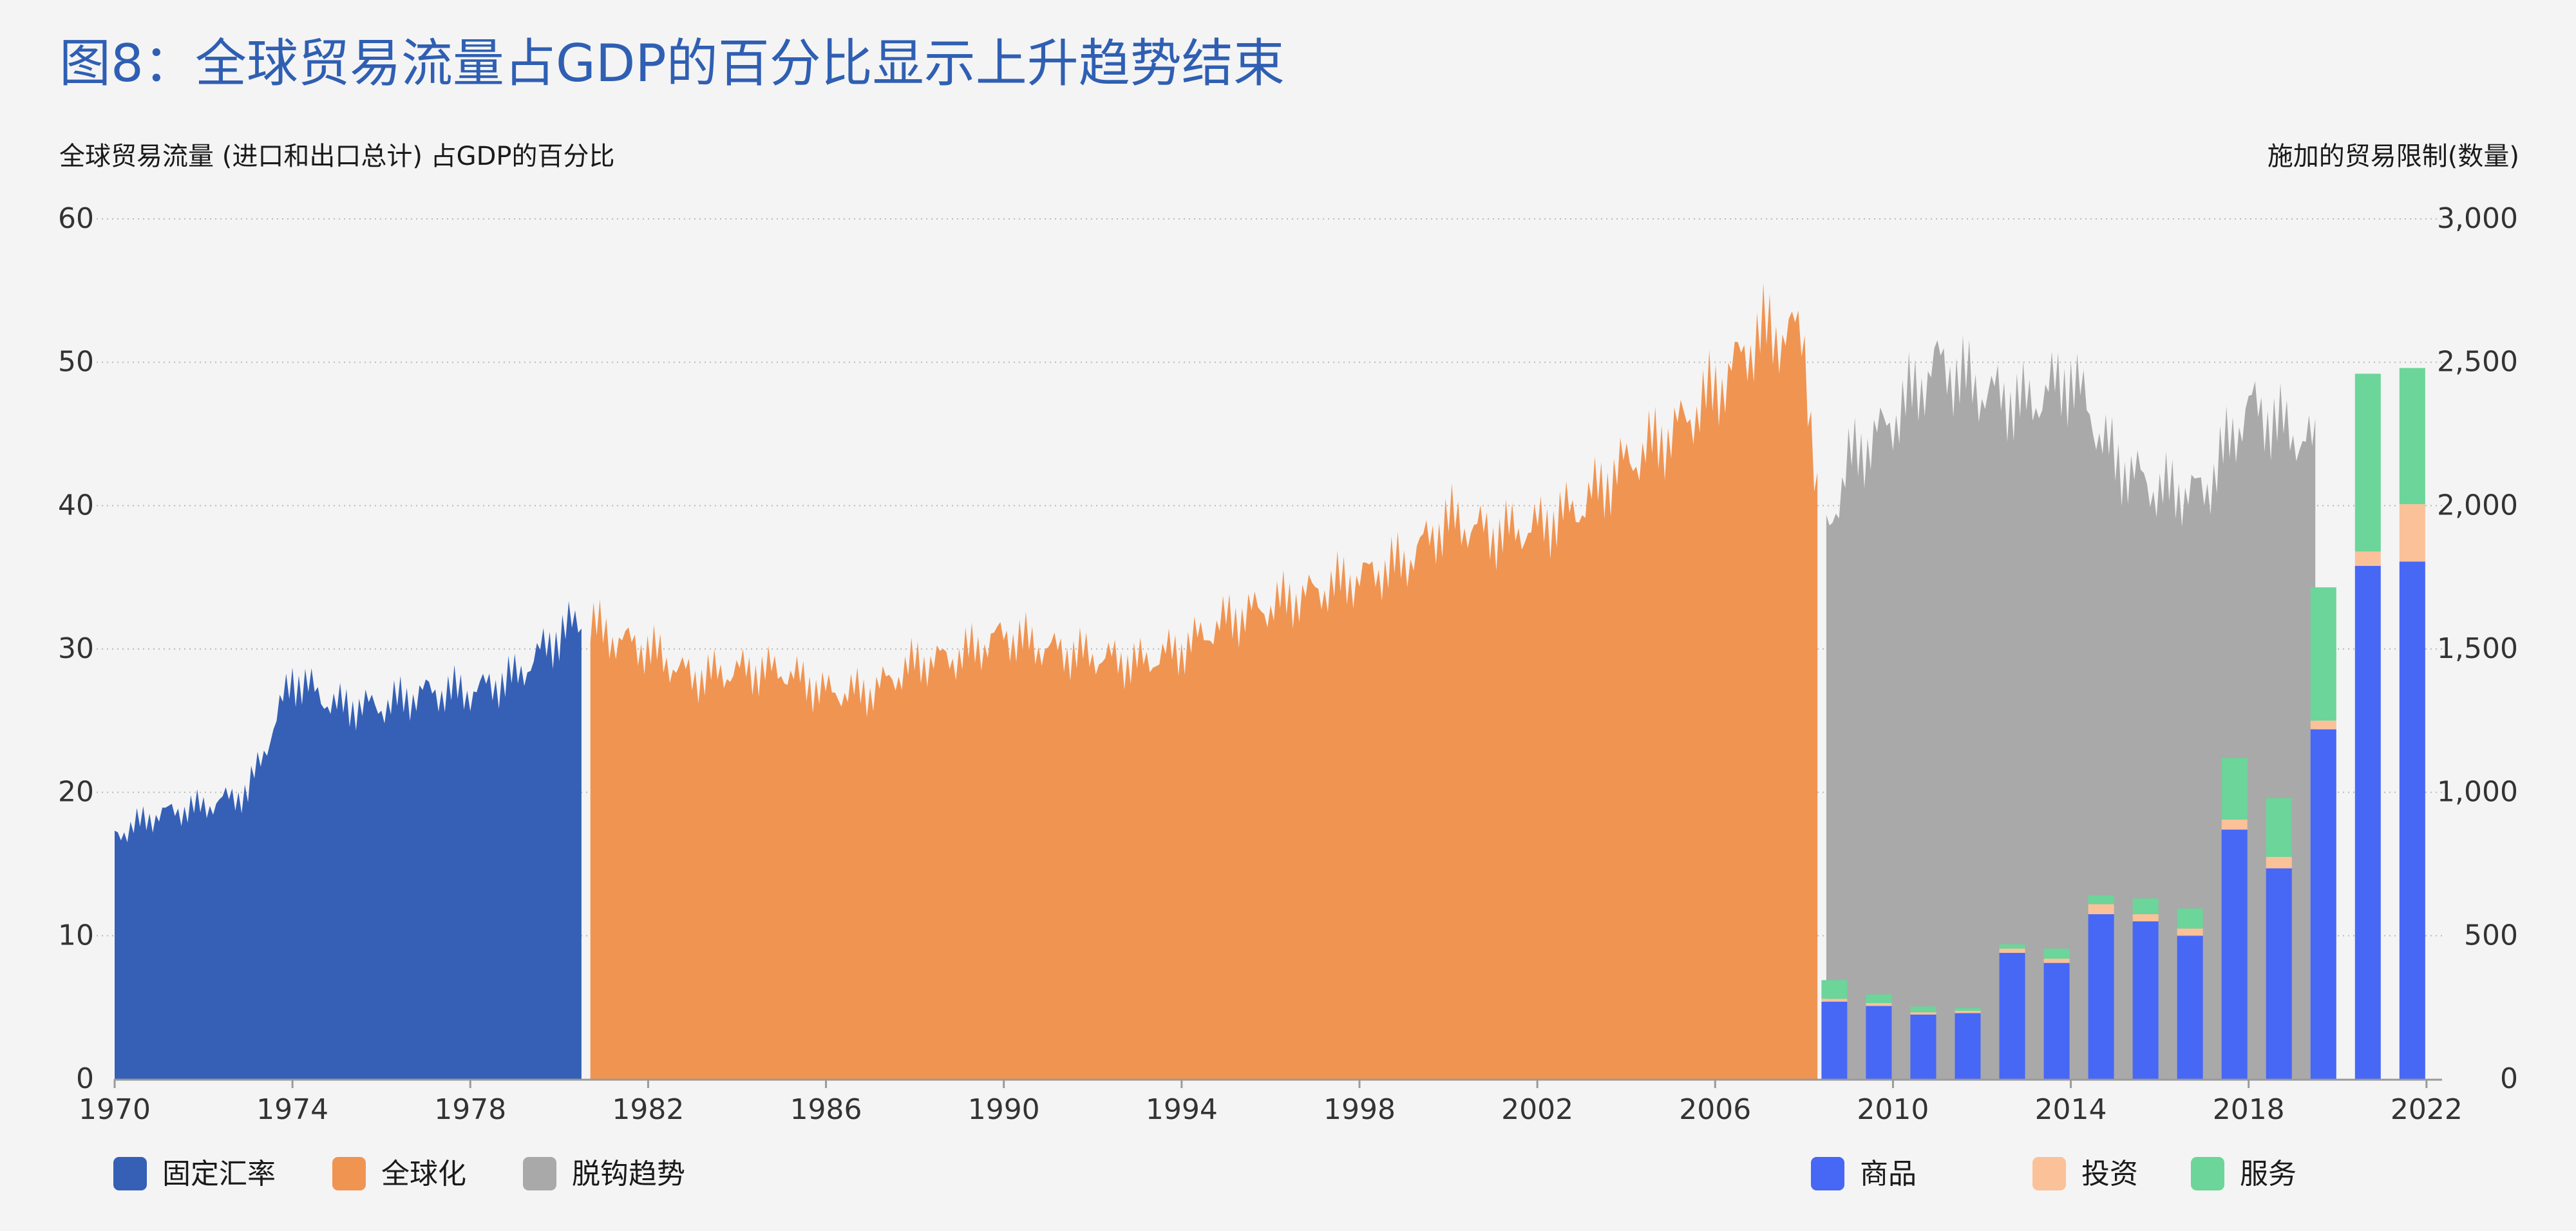 The height and width of the screenshot is (1231, 2576). What do you see at coordinates (2249, 1109) in the screenshot?
I see `x-tick-label: 2018` at bounding box center [2249, 1109].